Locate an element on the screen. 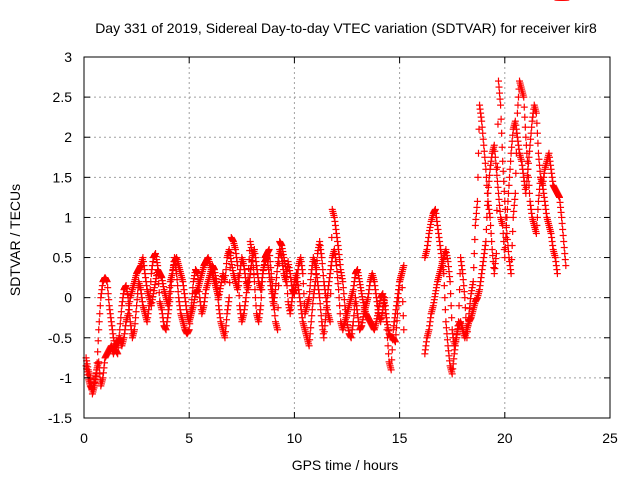 This screenshot has width=640, height=480. x-tick-label: 5 is located at coordinates (189, 438).